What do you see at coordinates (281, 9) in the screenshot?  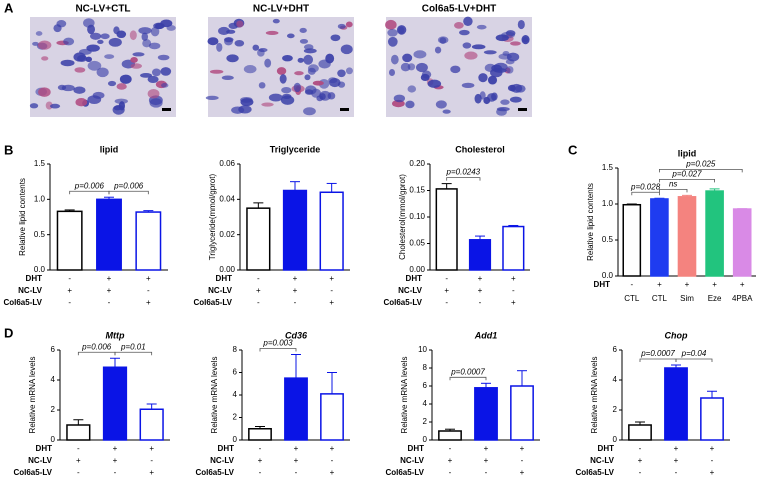 I see `micrograph-title: NC-LV+DHT` at bounding box center [281, 9].